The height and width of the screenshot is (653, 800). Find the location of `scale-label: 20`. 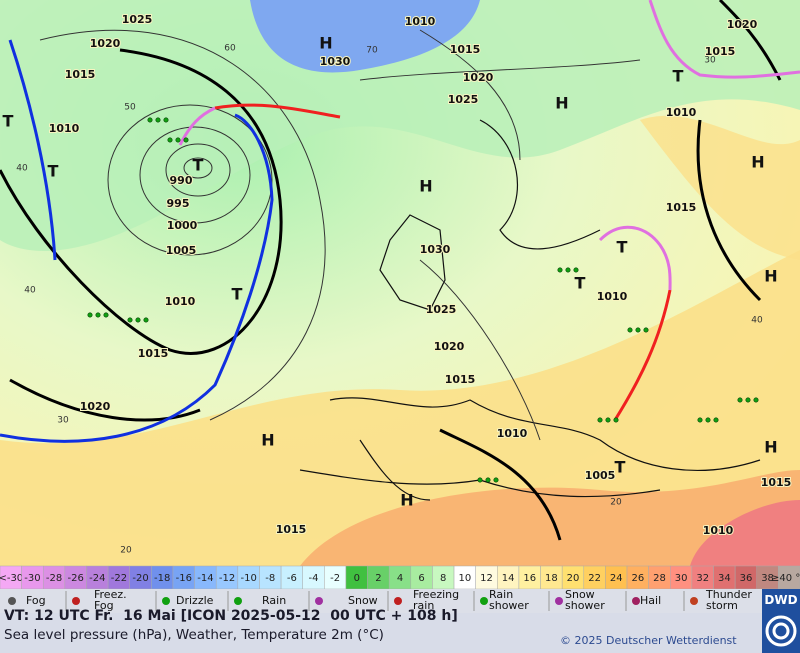

scale-label: 20 is located at coordinates (573, 578).